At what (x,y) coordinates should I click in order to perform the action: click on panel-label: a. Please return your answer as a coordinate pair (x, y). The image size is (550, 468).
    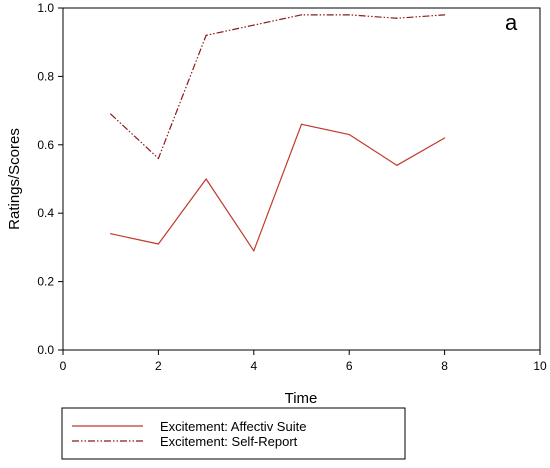
    Looking at the image, I should click on (511, 22).